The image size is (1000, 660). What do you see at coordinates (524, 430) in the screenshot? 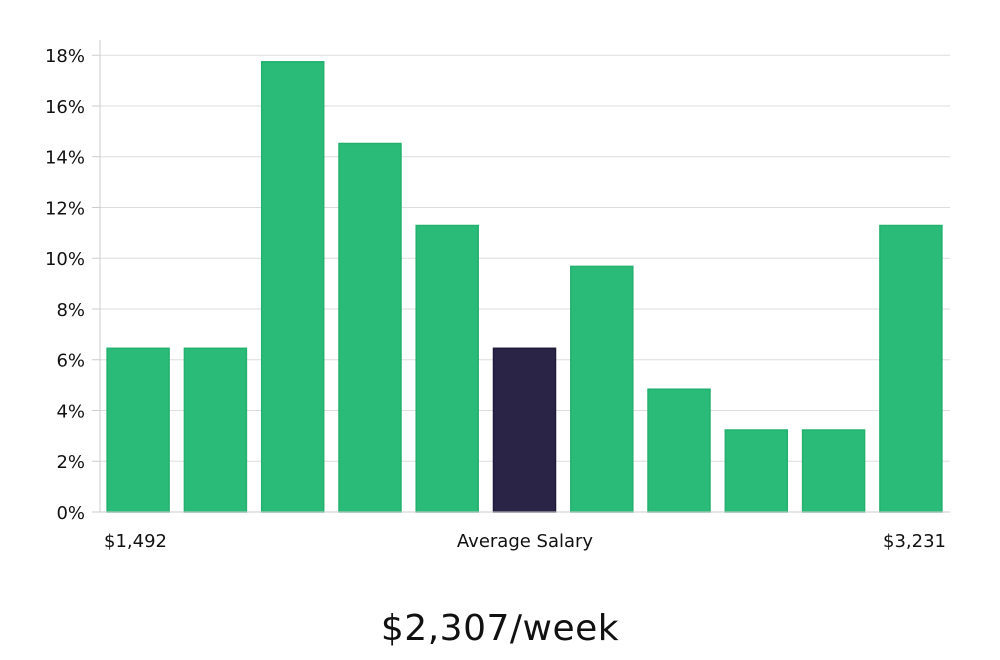
I see `bar-average-salary` at bounding box center [524, 430].